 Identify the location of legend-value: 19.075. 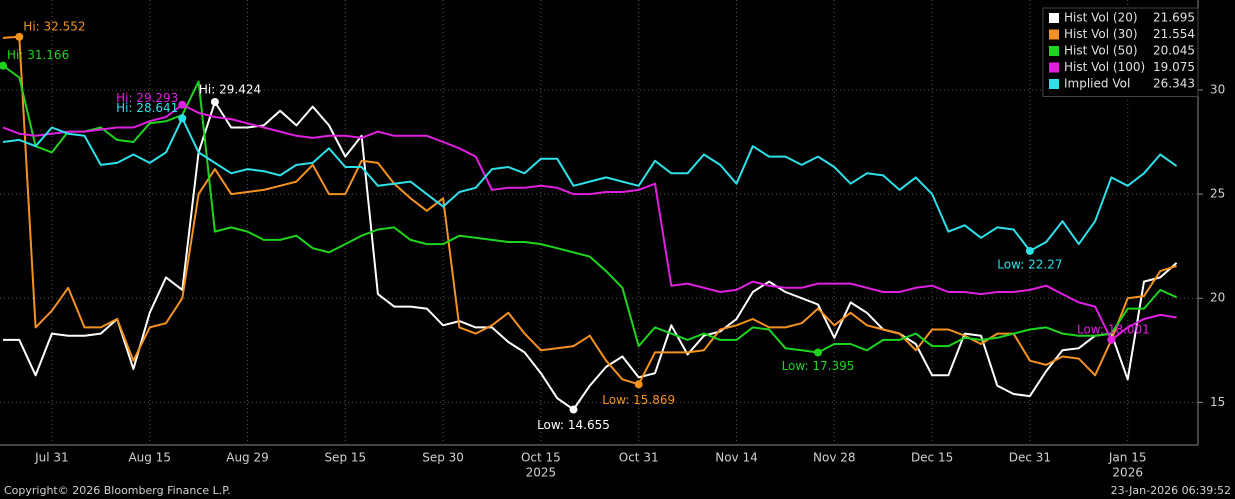
(1174, 67).